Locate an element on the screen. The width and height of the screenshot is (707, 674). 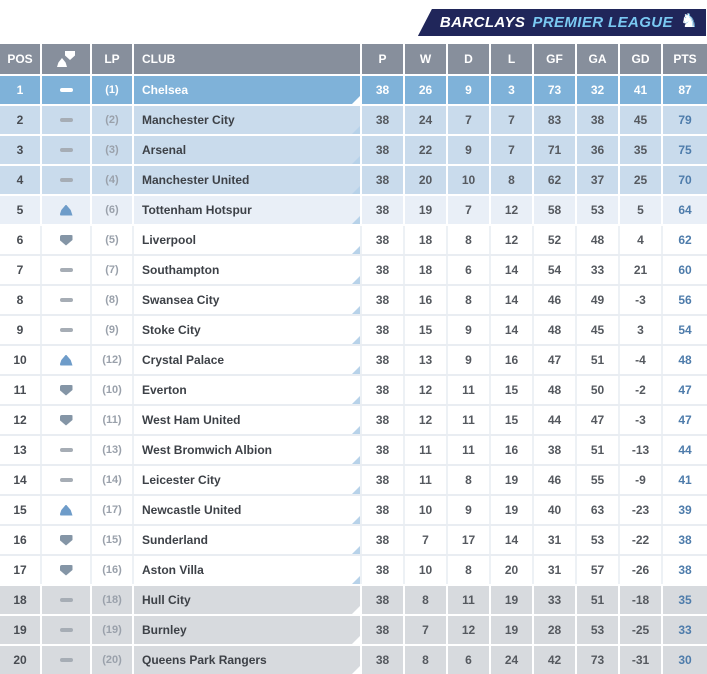
points-value: 35 is located at coordinates (685, 600).